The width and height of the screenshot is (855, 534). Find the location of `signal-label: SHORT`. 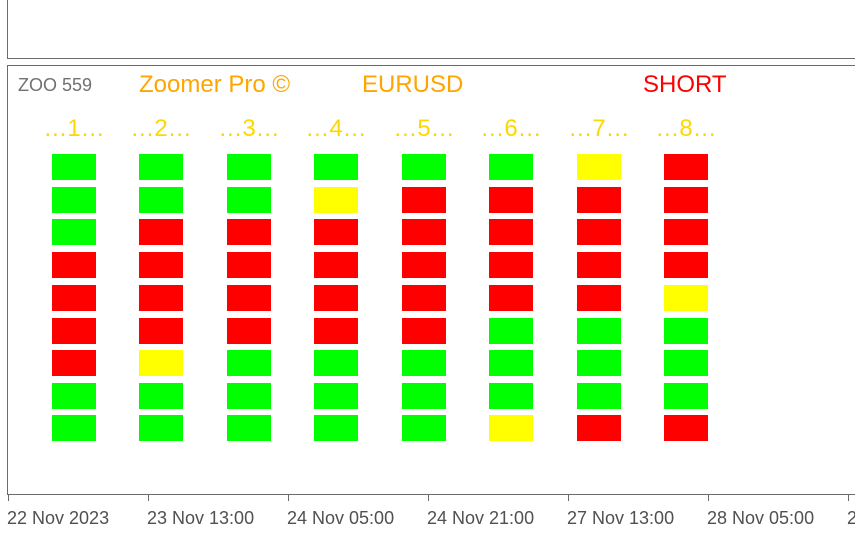

signal-label: SHORT is located at coordinates (685, 84).